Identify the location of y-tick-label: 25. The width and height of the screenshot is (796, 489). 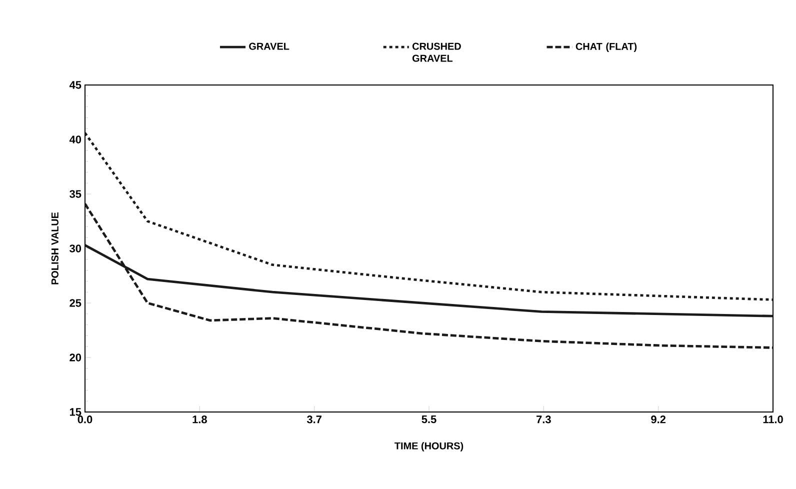
(76, 303).